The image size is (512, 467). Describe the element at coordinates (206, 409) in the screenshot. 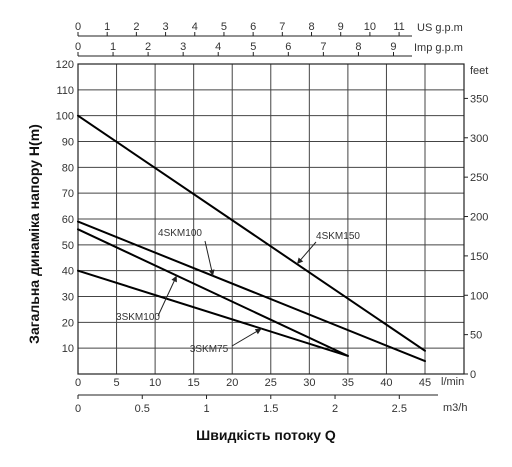

I see `m3h-tick-label: 1` at that location.